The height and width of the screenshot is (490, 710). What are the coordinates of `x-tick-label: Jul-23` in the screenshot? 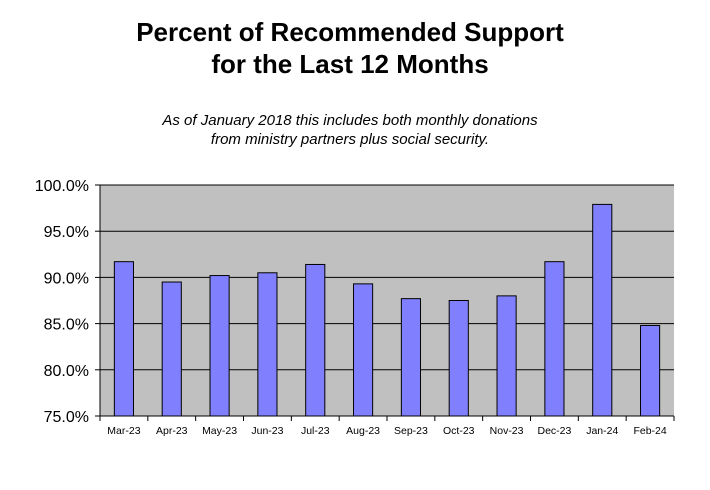 It's located at (315, 431).